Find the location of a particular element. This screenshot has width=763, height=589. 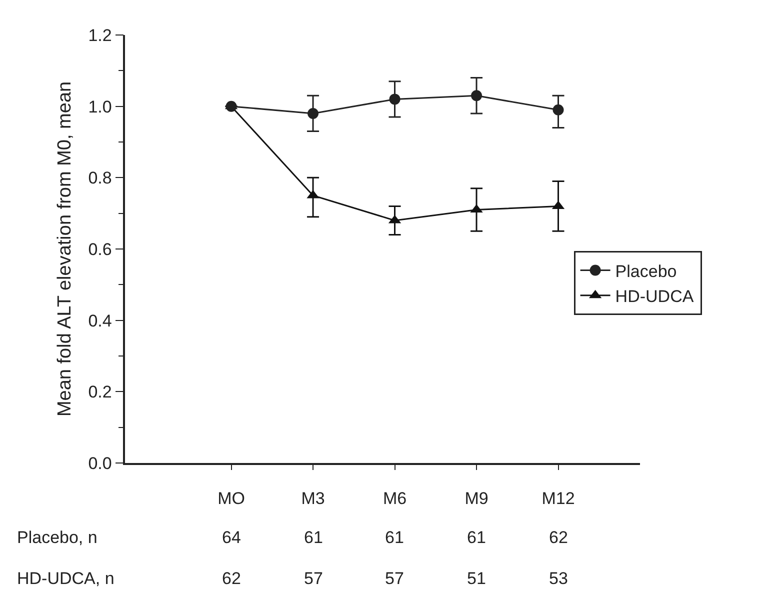

y-tick-label: 0.4 is located at coordinates (100, 320).